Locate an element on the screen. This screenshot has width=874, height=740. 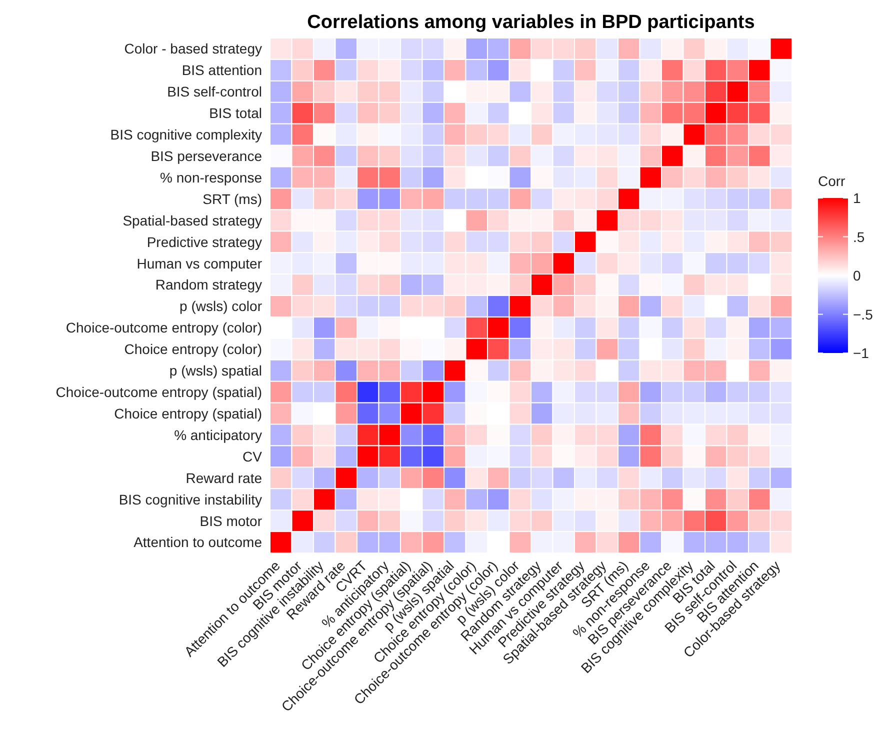
color-bar-label: −1 is located at coordinates (861, 353).